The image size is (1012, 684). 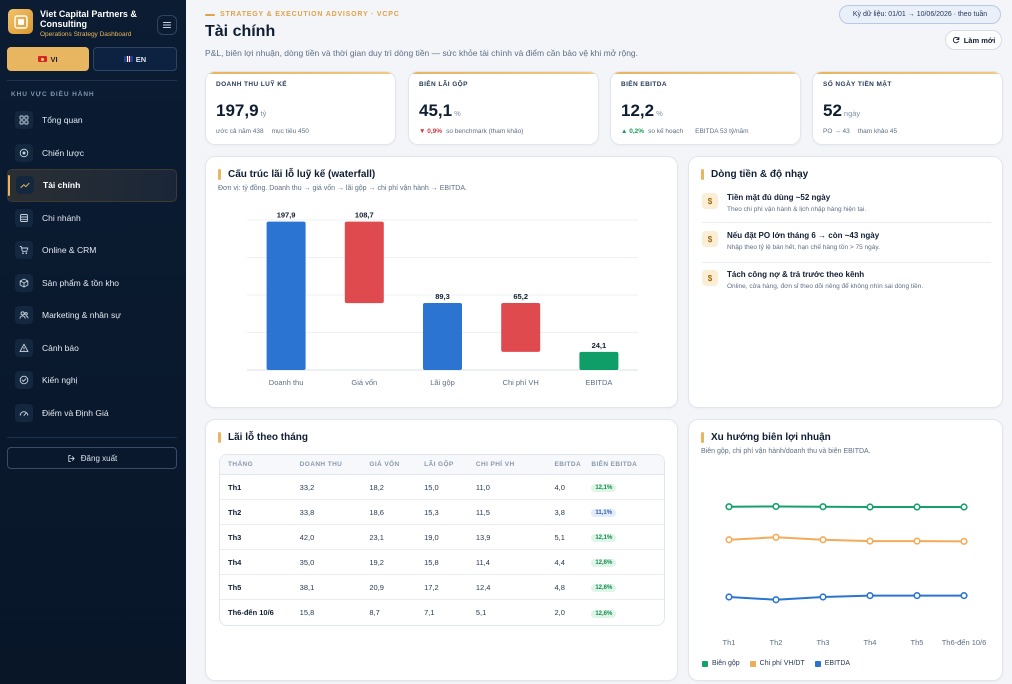 What do you see at coordinates (666, 131) in the screenshot?
I see `kpi-foot-primary: so kế hoạch` at bounding box center [666, 131].